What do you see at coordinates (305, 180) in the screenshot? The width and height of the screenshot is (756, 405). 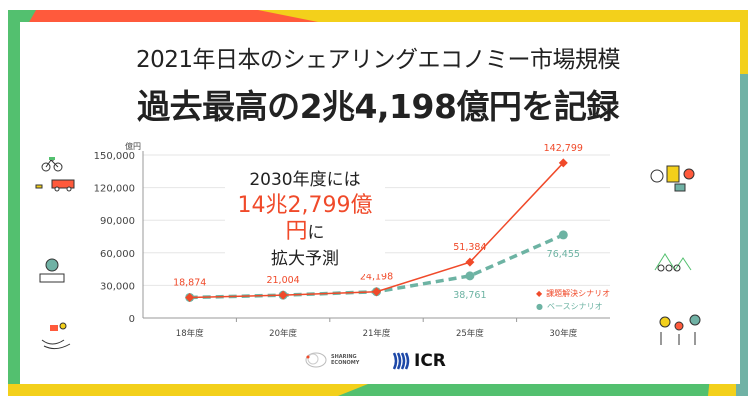 I see `callout-line1: 2030年度には` at bounding box center [305, 180].